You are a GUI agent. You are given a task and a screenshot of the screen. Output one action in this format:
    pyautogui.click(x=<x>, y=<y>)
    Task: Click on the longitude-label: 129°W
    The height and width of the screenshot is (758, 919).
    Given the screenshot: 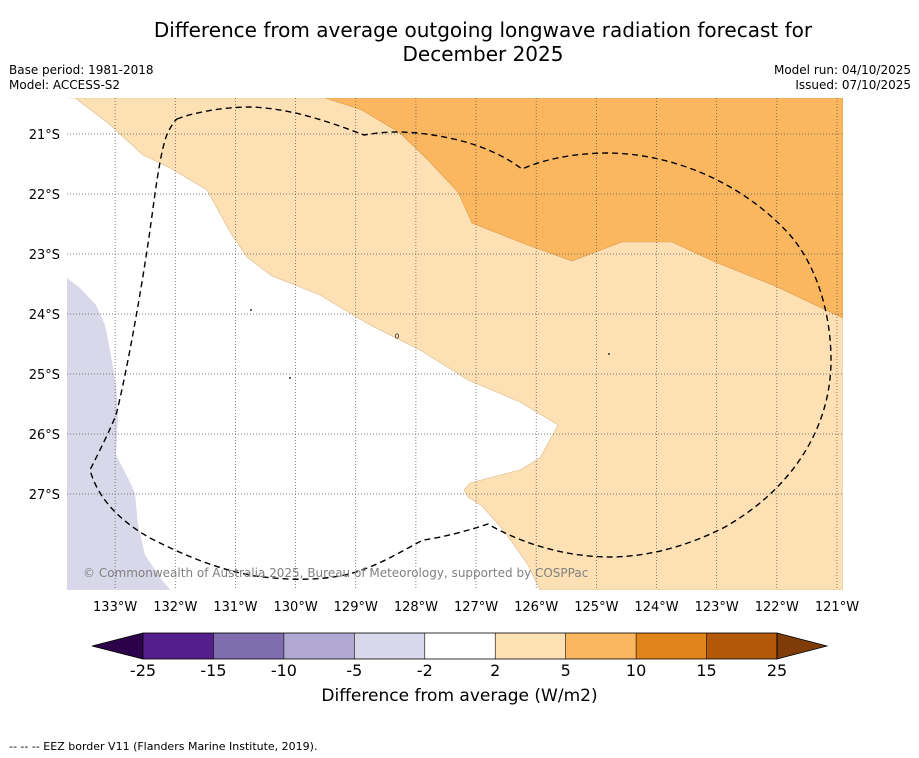 What is the action you would take?
    pyautogui.click(x=356, y=607)
    